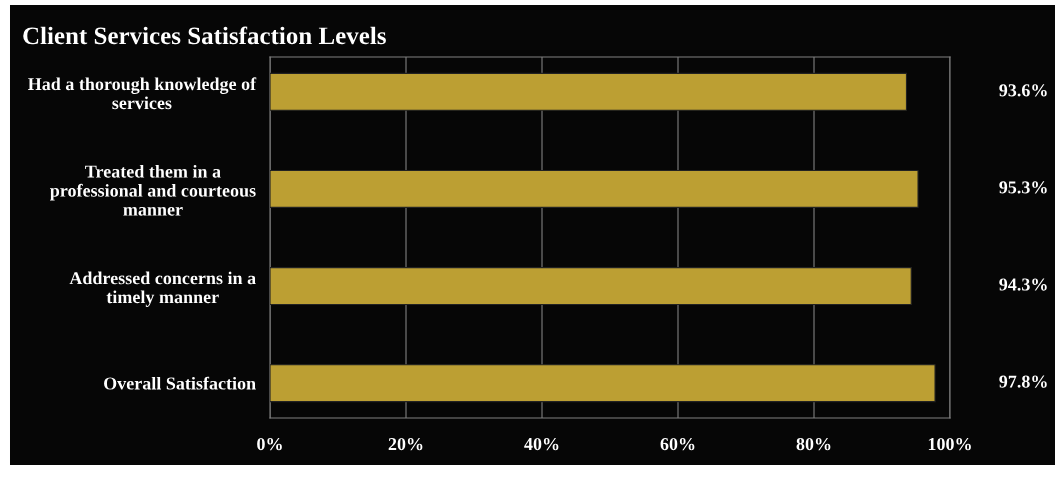 Image resolution: width=1064 pixels, height=479 pixels. I want to click on data-label: 93.6%, so click(1023, 90).